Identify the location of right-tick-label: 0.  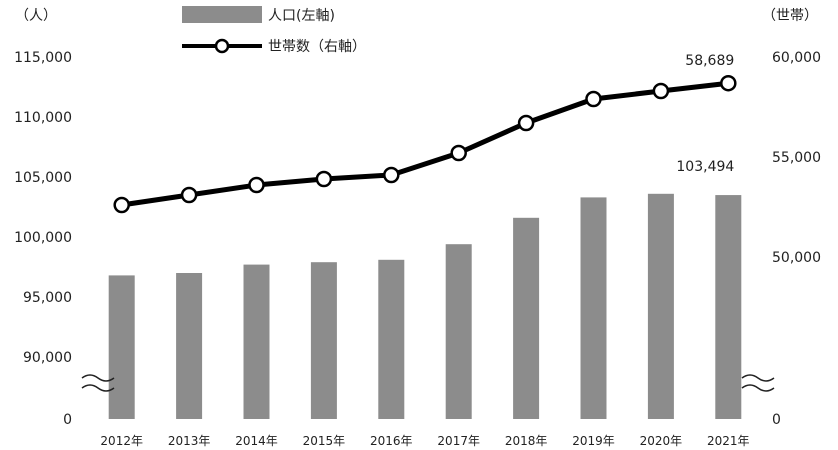
(776, 420).